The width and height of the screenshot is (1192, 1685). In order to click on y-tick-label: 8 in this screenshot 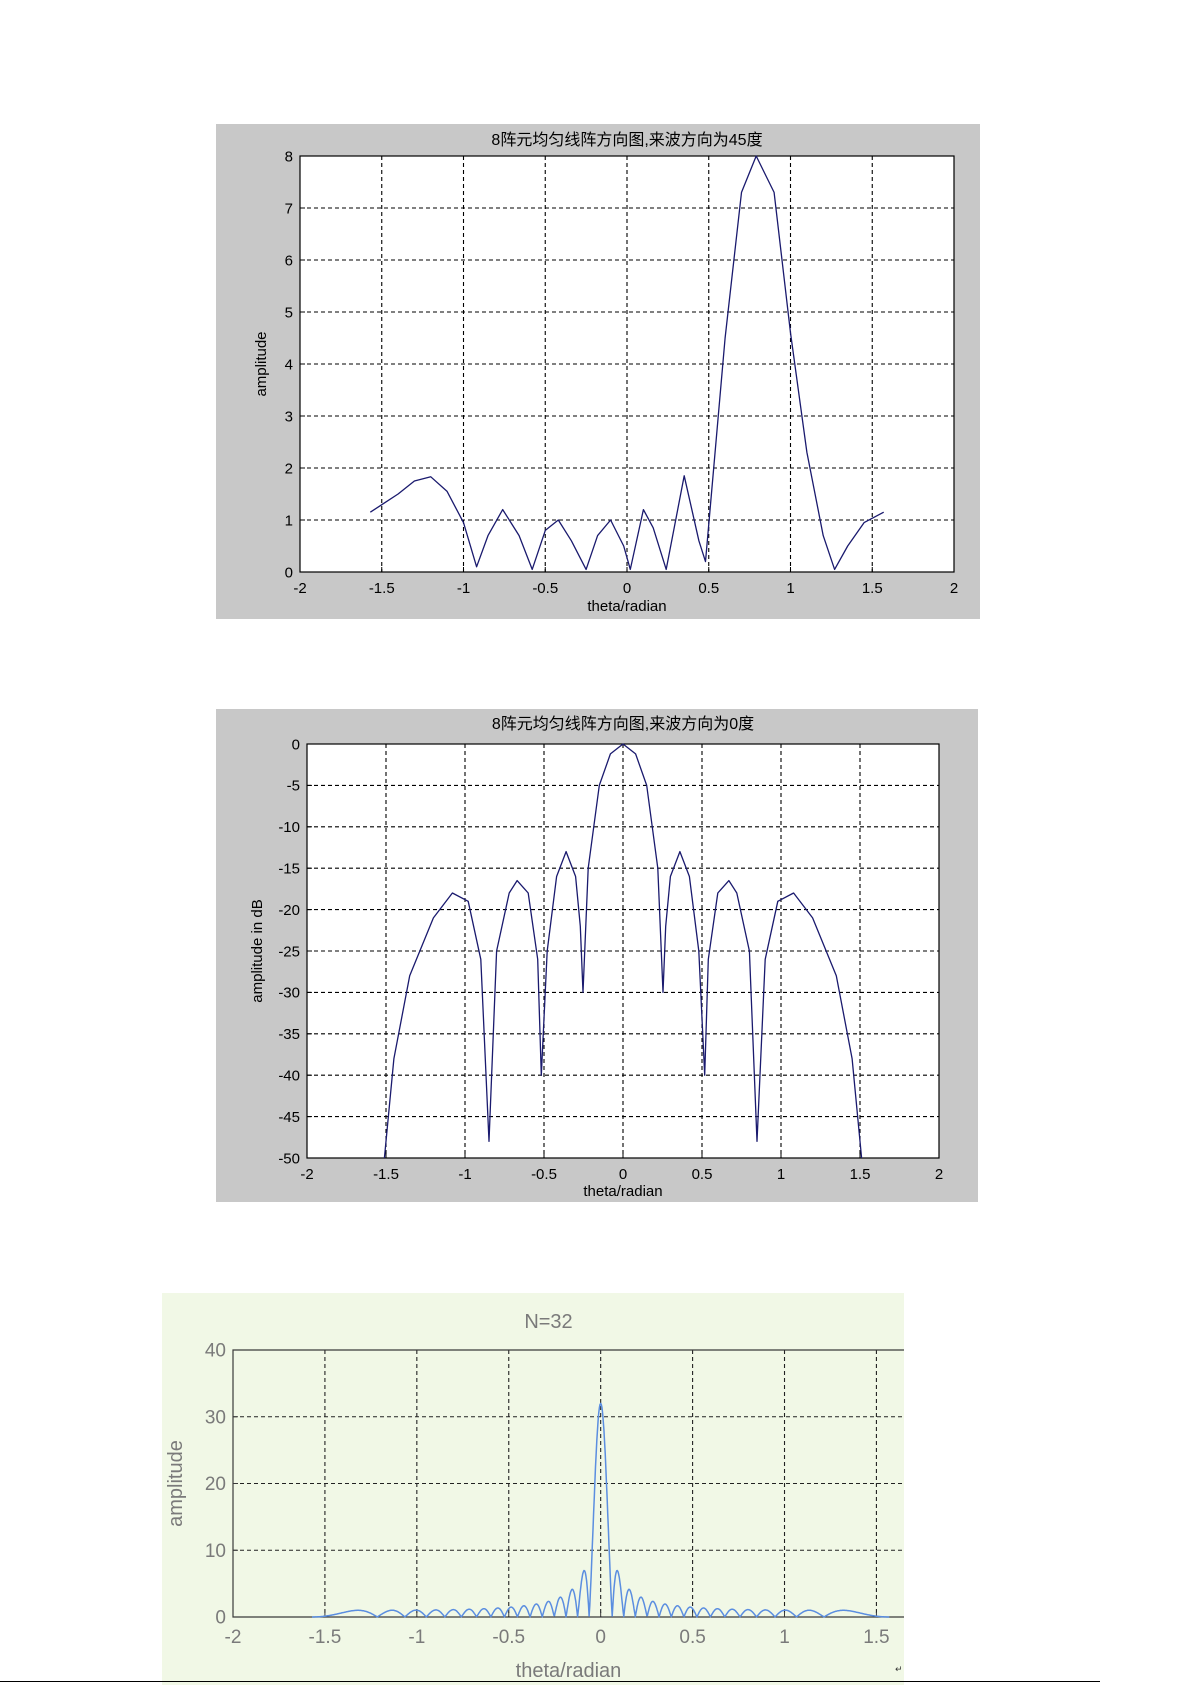, I will do `click(289, 156)`.